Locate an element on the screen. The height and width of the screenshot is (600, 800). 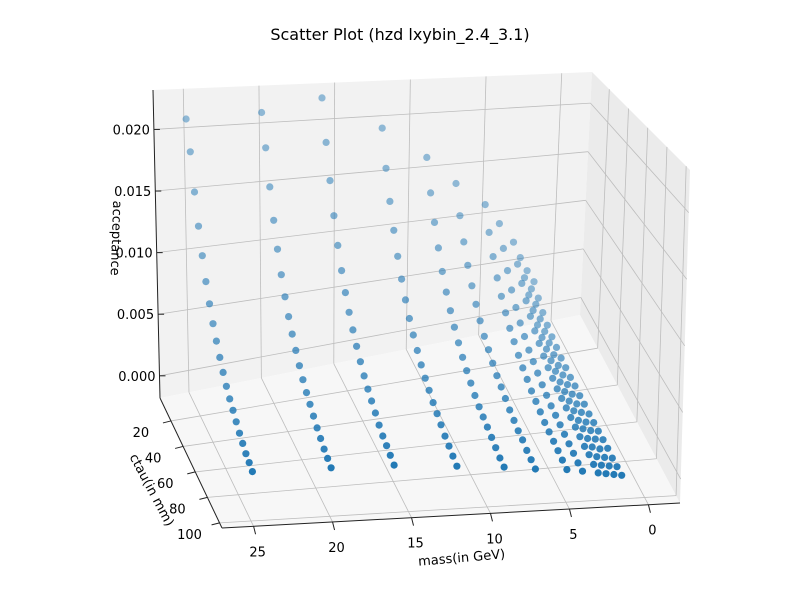
z-tick-label: 0.020 is located at coordinates (131, 130).